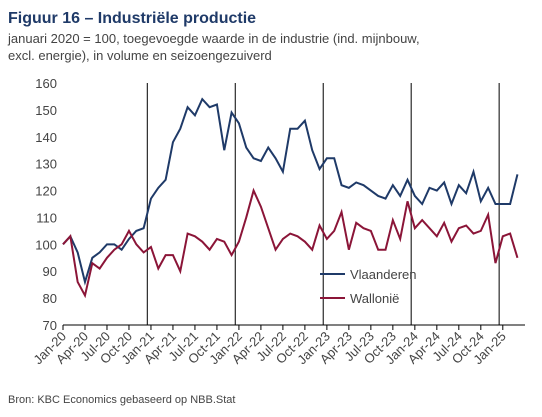  Describe the element at coordinates (46, 83) in the screenshot. I see `y-tick-label: 160` at that location.